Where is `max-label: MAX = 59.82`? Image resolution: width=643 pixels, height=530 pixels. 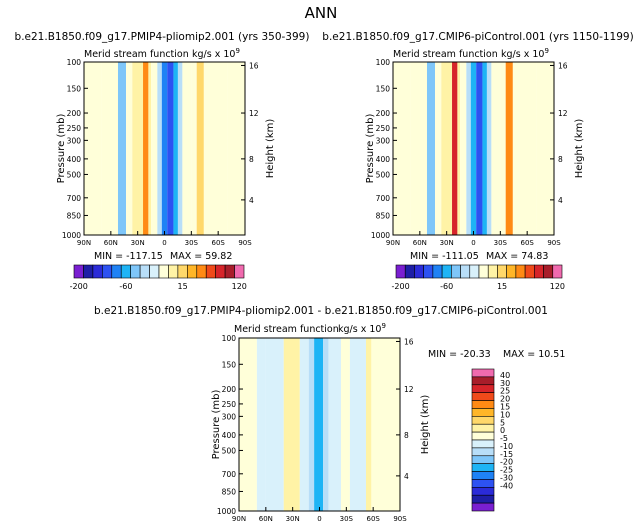 max-label: MAX = 59.82 is located at coordinates (201, 256).